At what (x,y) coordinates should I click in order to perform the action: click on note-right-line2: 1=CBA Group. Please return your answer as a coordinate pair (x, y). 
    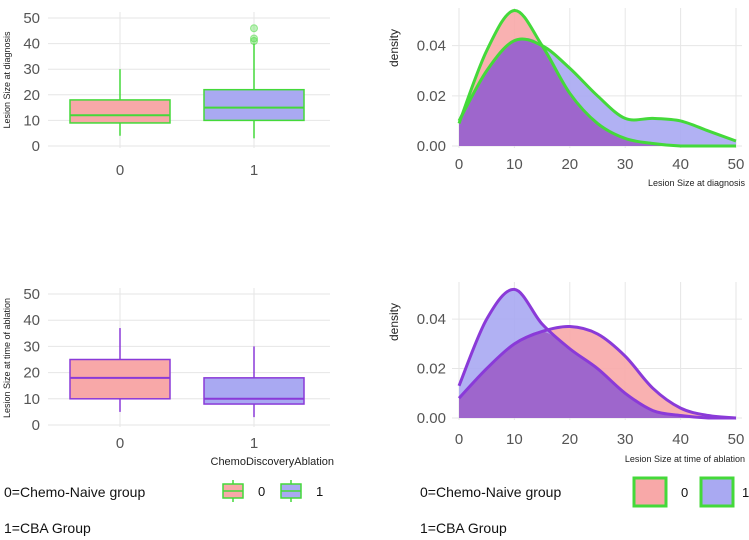
    Looking at the image, I should click on (463, 528).